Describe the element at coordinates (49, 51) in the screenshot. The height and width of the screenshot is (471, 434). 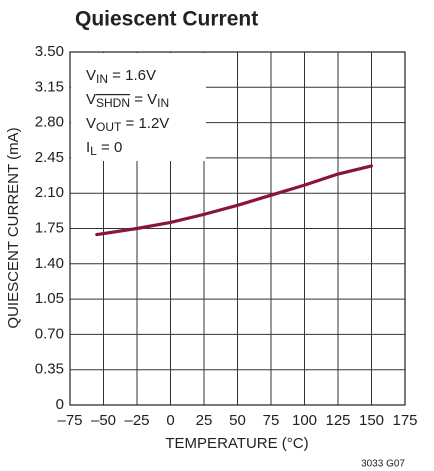
I see `y-tick-label: 3.50` at that location.